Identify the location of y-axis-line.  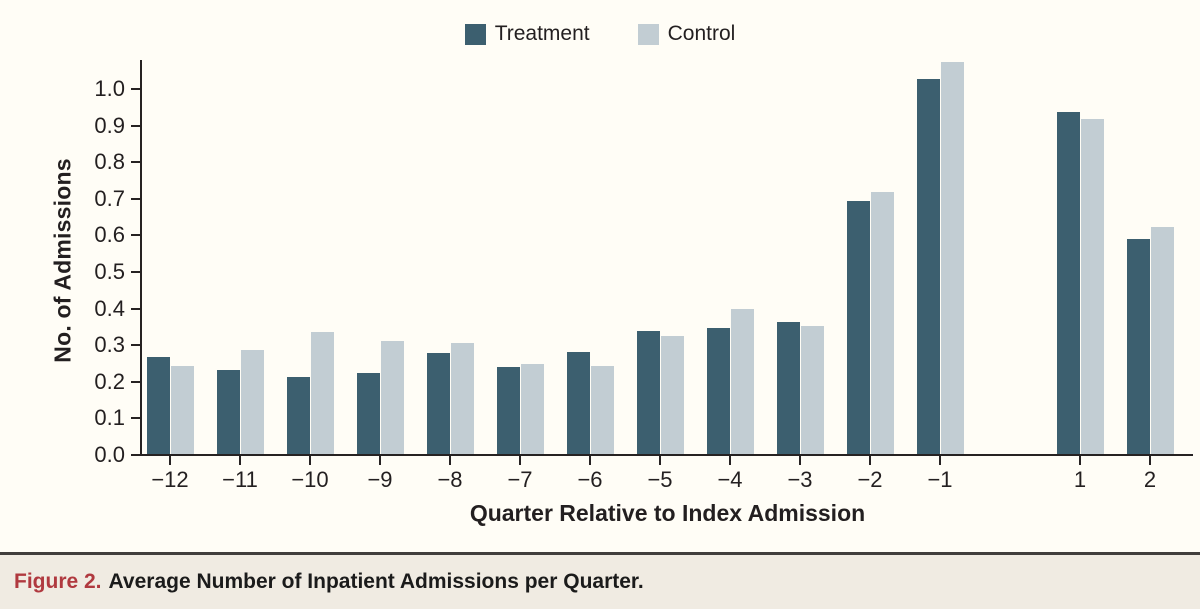
(141, 258).